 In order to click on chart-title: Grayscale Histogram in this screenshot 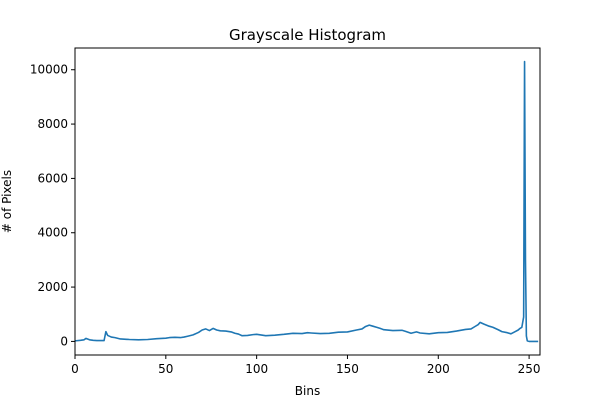, I will do `click(307, 35)`.